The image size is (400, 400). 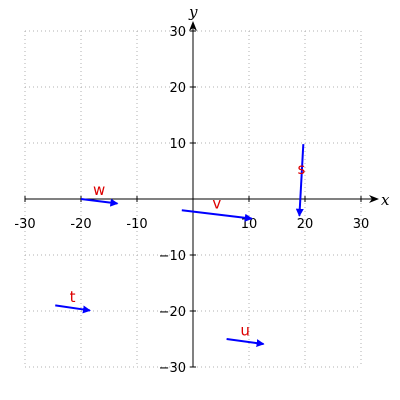 I want to click on vector-label: v, so click(x=216, y=203).